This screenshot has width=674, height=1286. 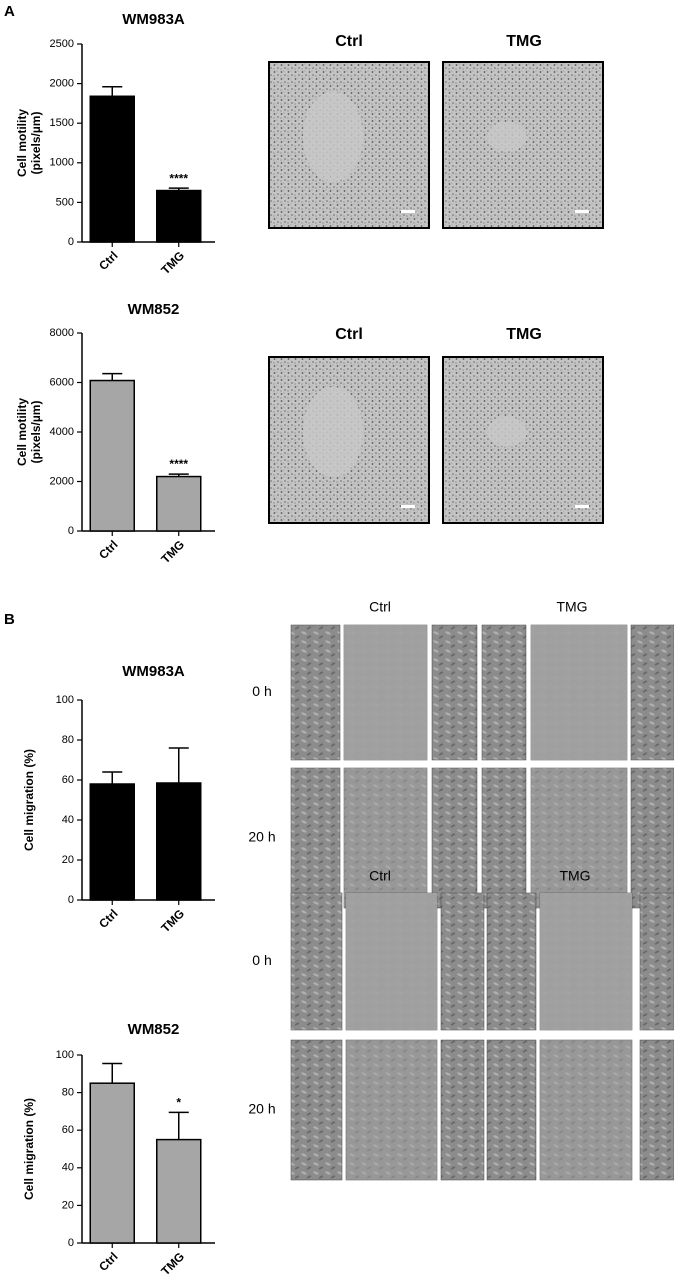 I want to click on significance-label: *, so click(x=178, y=1103).